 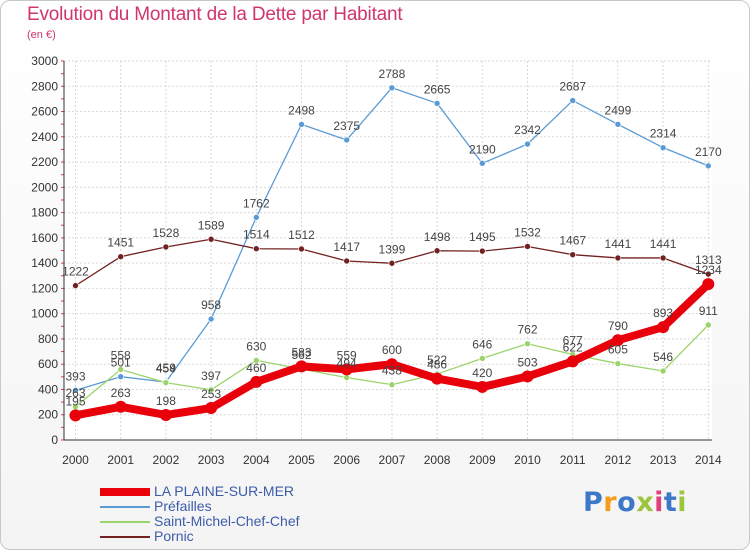 What do you see at coordinates (708, 311) in the screenshot?
I see `data-label: 911` at bounding box center [708, 311].